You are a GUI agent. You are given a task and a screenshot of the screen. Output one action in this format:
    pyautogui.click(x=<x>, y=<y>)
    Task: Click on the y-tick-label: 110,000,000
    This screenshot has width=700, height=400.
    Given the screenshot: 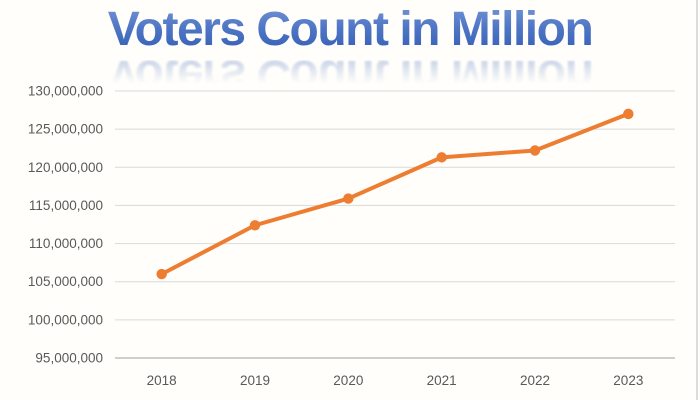 What is the action you would take?
    pyautogui.click(x=66, y=243)
    